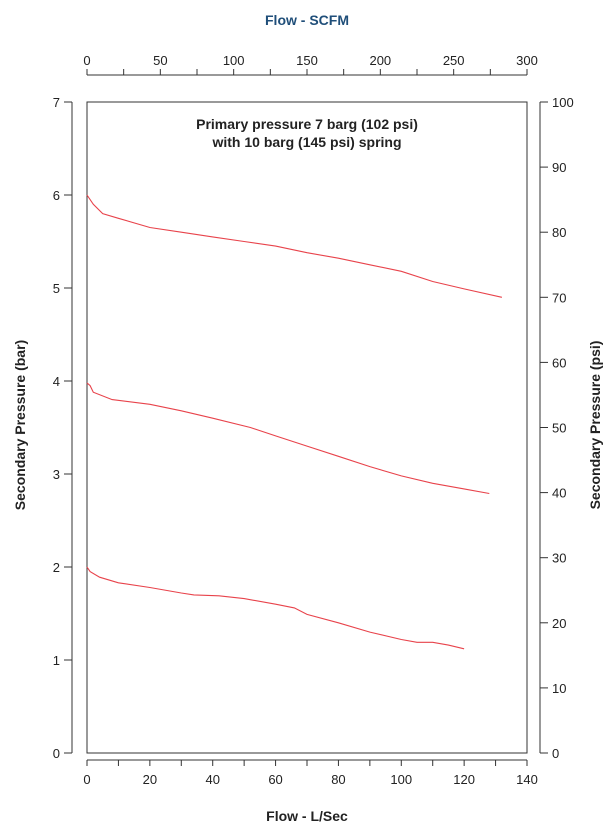 The width and height of the screenshot is (614, 834). What do you see at coordinates (150, 779) in the screenshot?
I see `x-tick-label: 20` at bounding box center [150, 779].